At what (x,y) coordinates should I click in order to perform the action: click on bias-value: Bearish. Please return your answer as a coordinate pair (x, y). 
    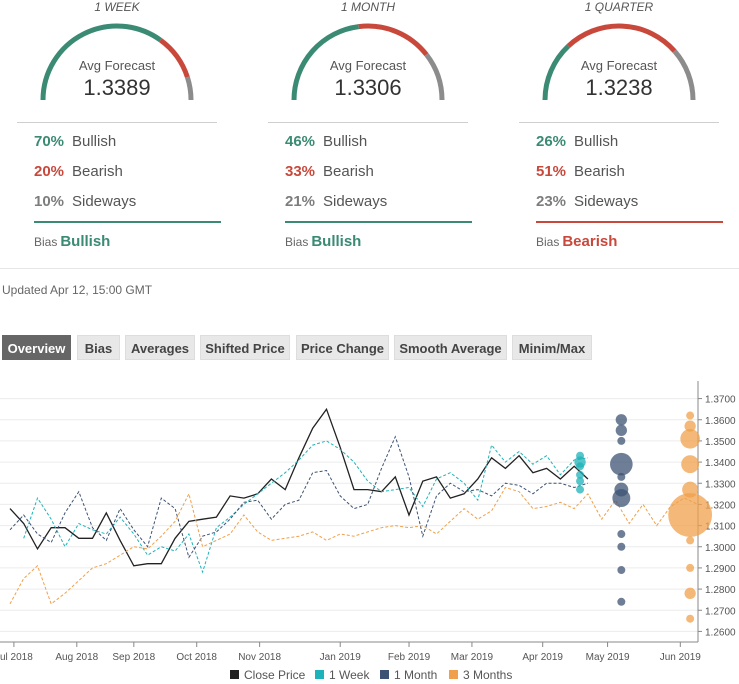
    Looking at the image, I should click on (590, 241).